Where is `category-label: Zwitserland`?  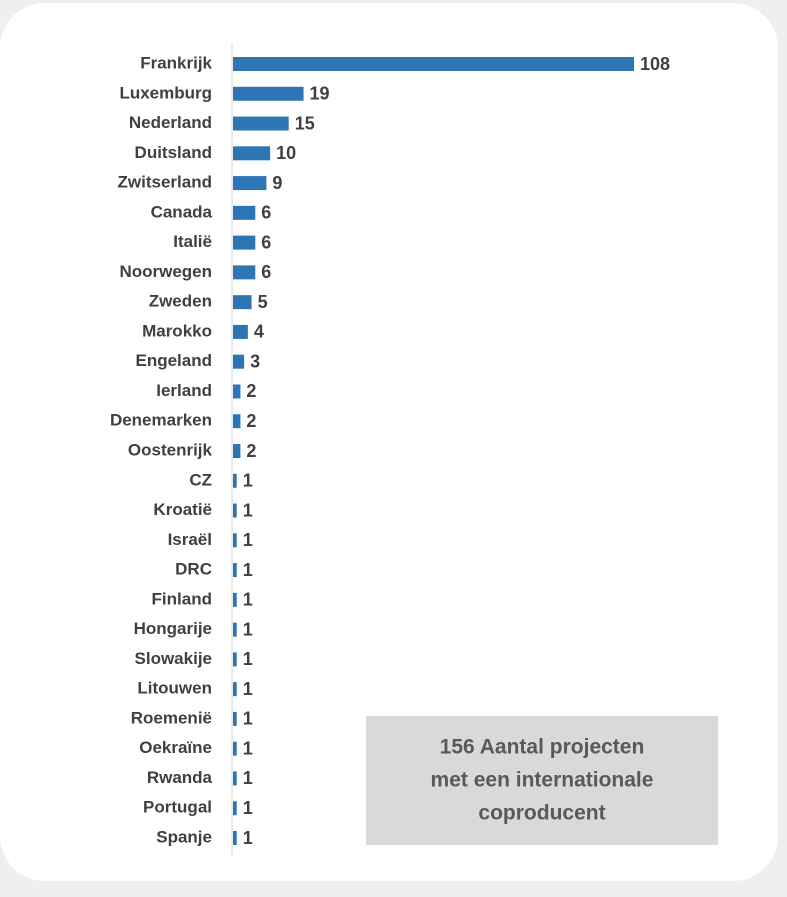
category-label: Zwitserland is located at coordinates (165, 182).